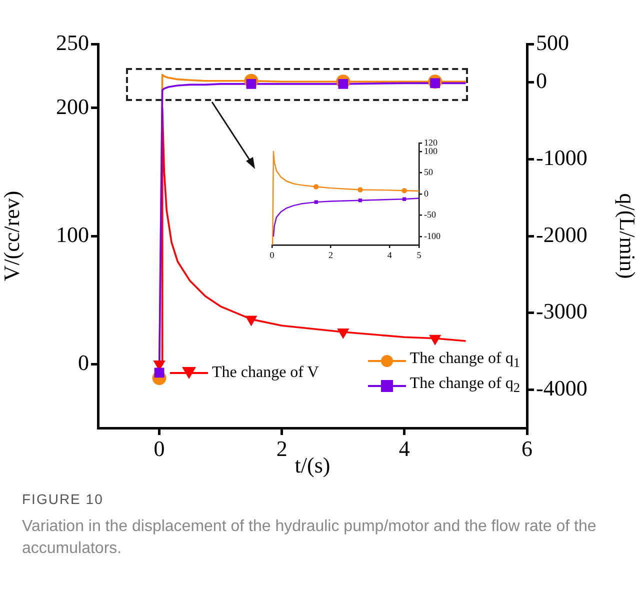 Image resolution: width=639 pixels, height=610 pixels. I want to click on x-axis-title: t/(s), so click(312, 465).